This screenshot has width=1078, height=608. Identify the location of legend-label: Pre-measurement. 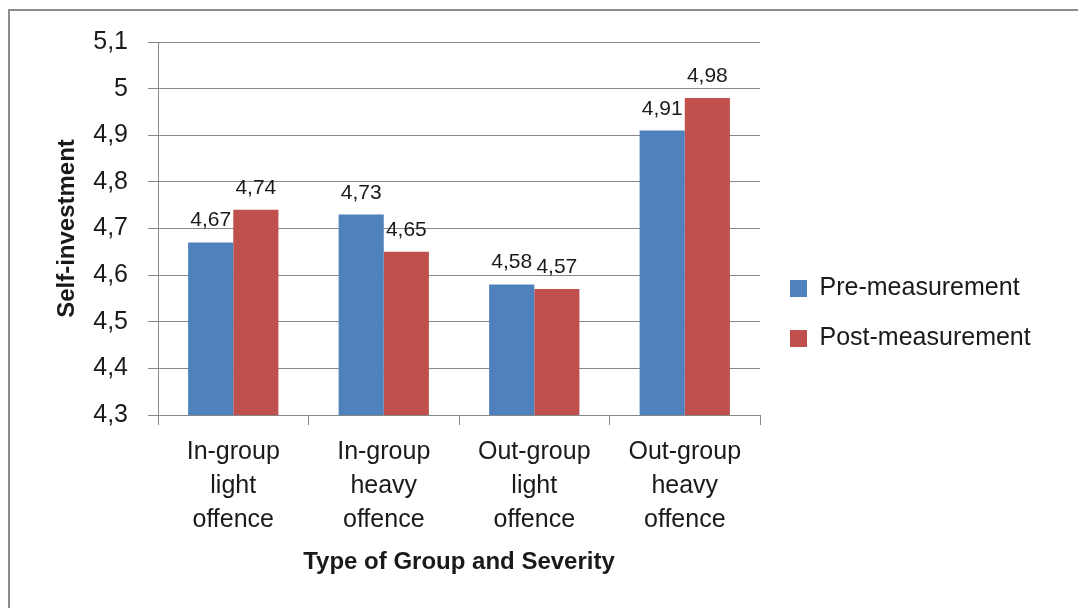
(919, 286).